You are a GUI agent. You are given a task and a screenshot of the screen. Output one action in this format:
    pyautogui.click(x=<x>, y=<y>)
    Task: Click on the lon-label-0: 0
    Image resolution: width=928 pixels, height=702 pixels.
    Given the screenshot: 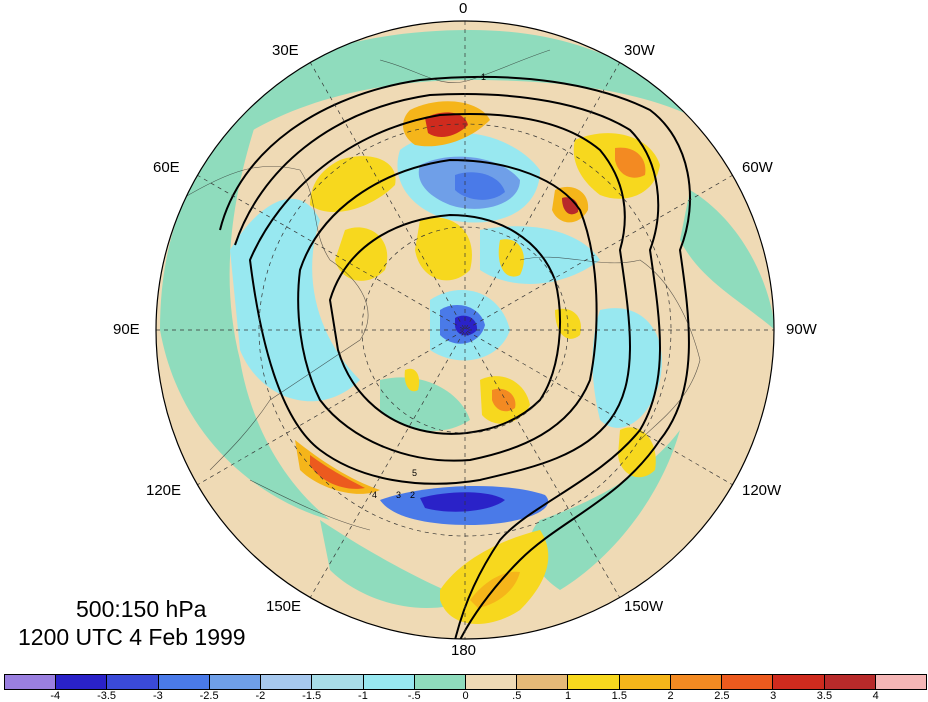 What is the action you would take?
    pyautogui.click(x=463, y=8)
    